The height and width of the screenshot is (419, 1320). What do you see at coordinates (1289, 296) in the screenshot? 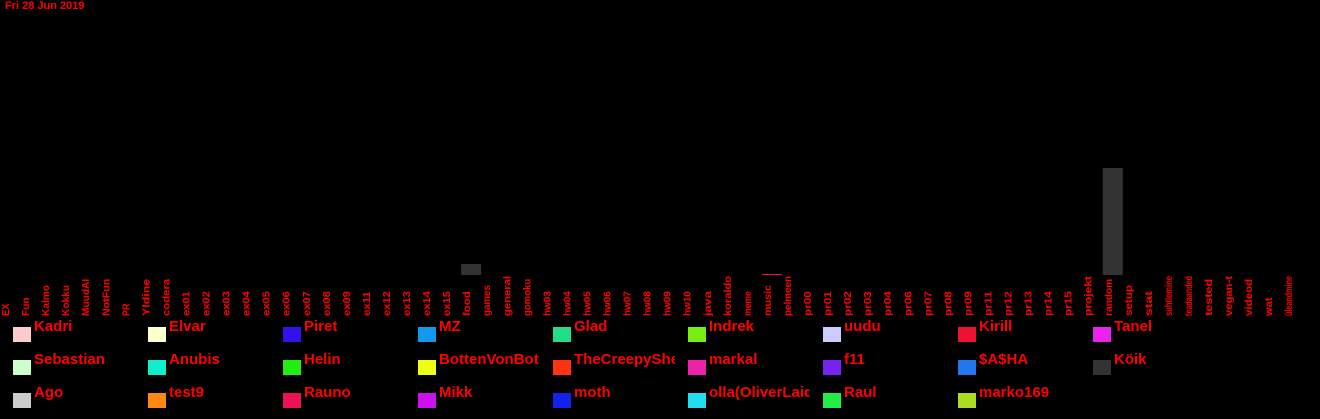
I see `category-label: üleandmine` at bounding box center [1289, 296].